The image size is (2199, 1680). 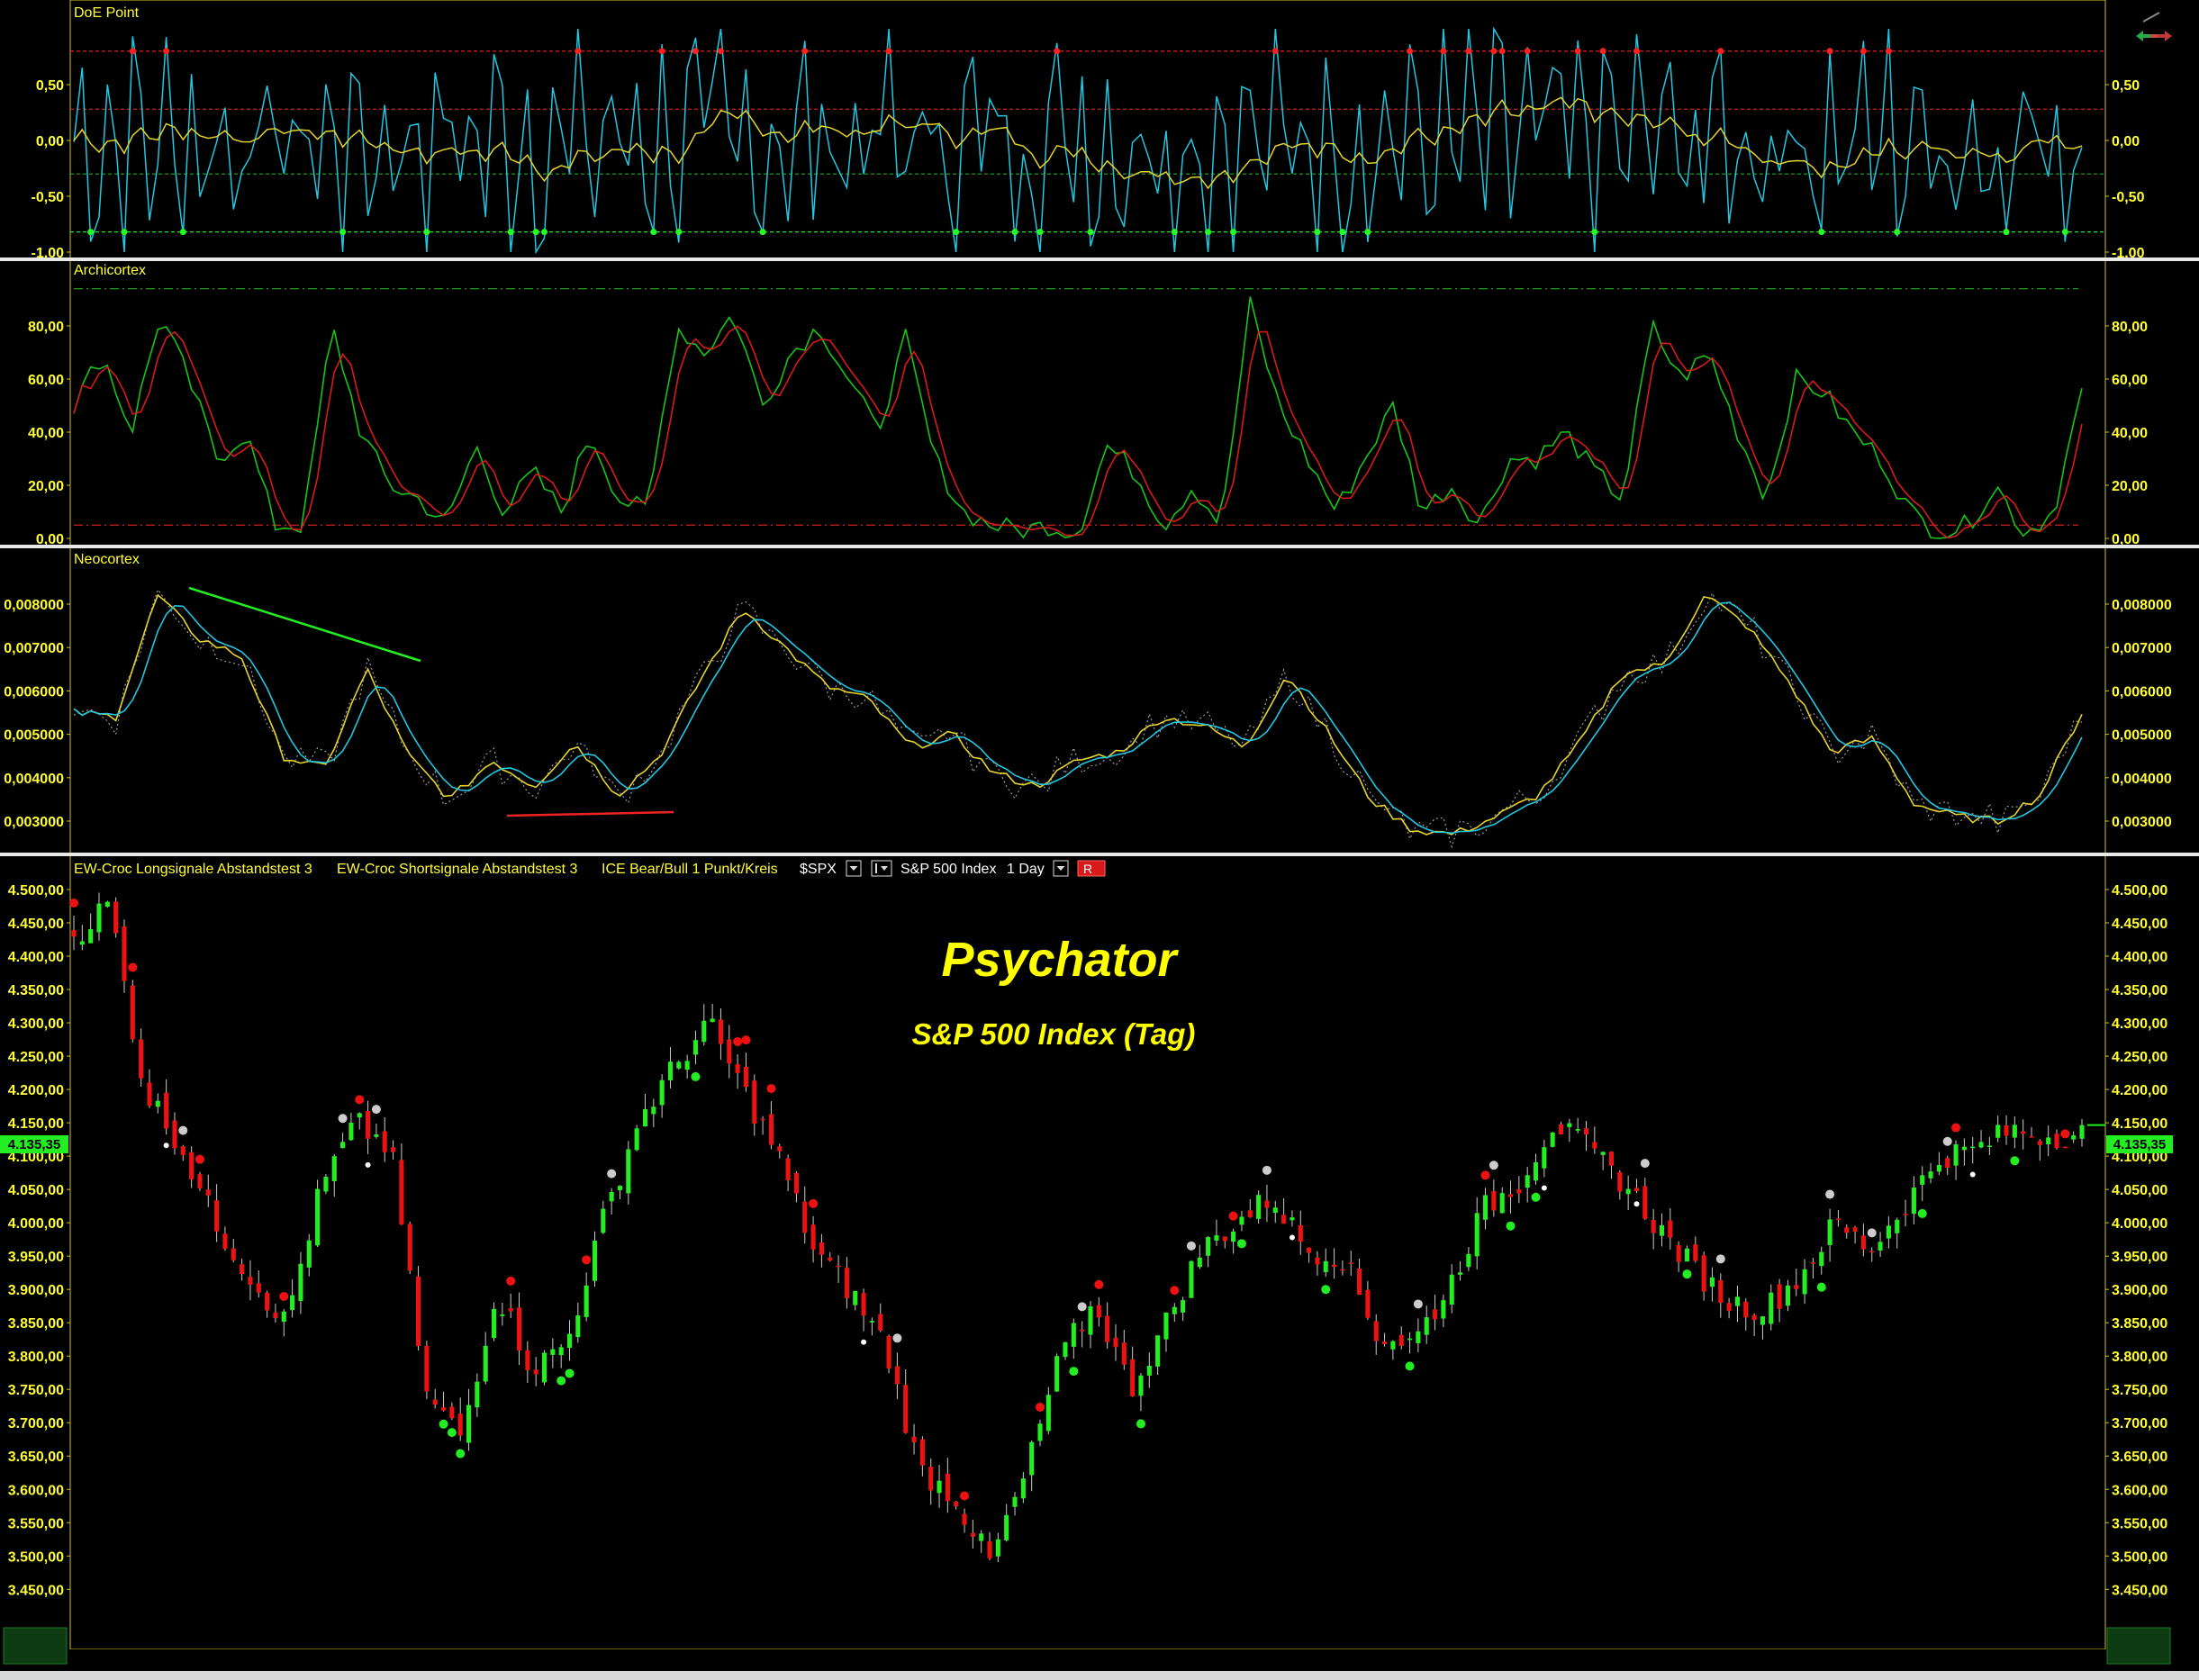 What do you see at coordinates (819, 869) in the screenshot?
I see `legend-symbol: $SPX` at bounding box center [819, 869].